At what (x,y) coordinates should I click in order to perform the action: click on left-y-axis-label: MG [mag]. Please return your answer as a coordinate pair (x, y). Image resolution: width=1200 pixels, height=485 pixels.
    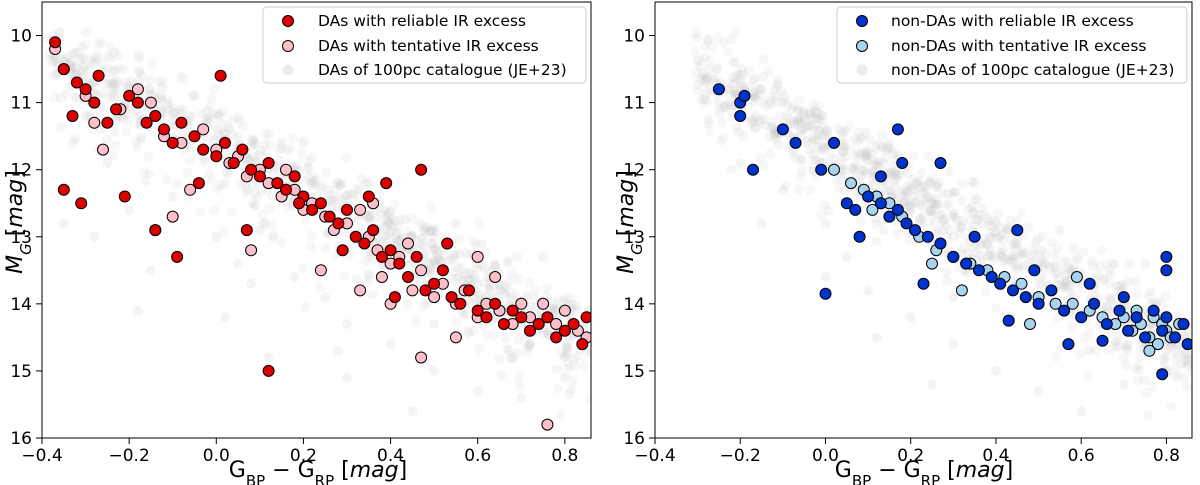
    Looking at the image, I should click on (19, 222).